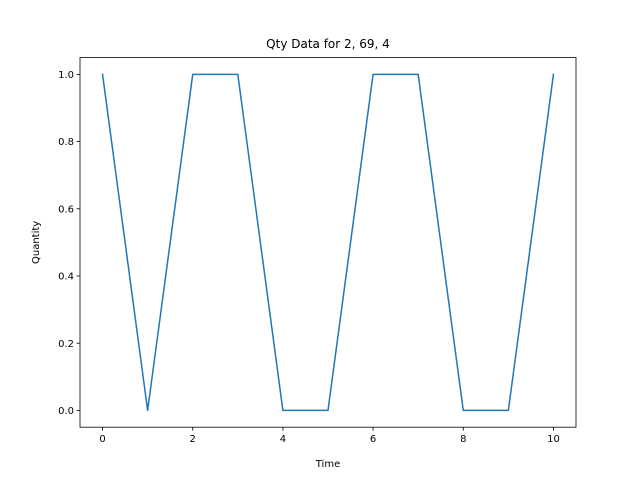 This screenshot has height=484, width=640. What do you see at coordinates (553, 439) in the screenshot?
I see `x-tick-label: 10` at bounding box center [553, 439].